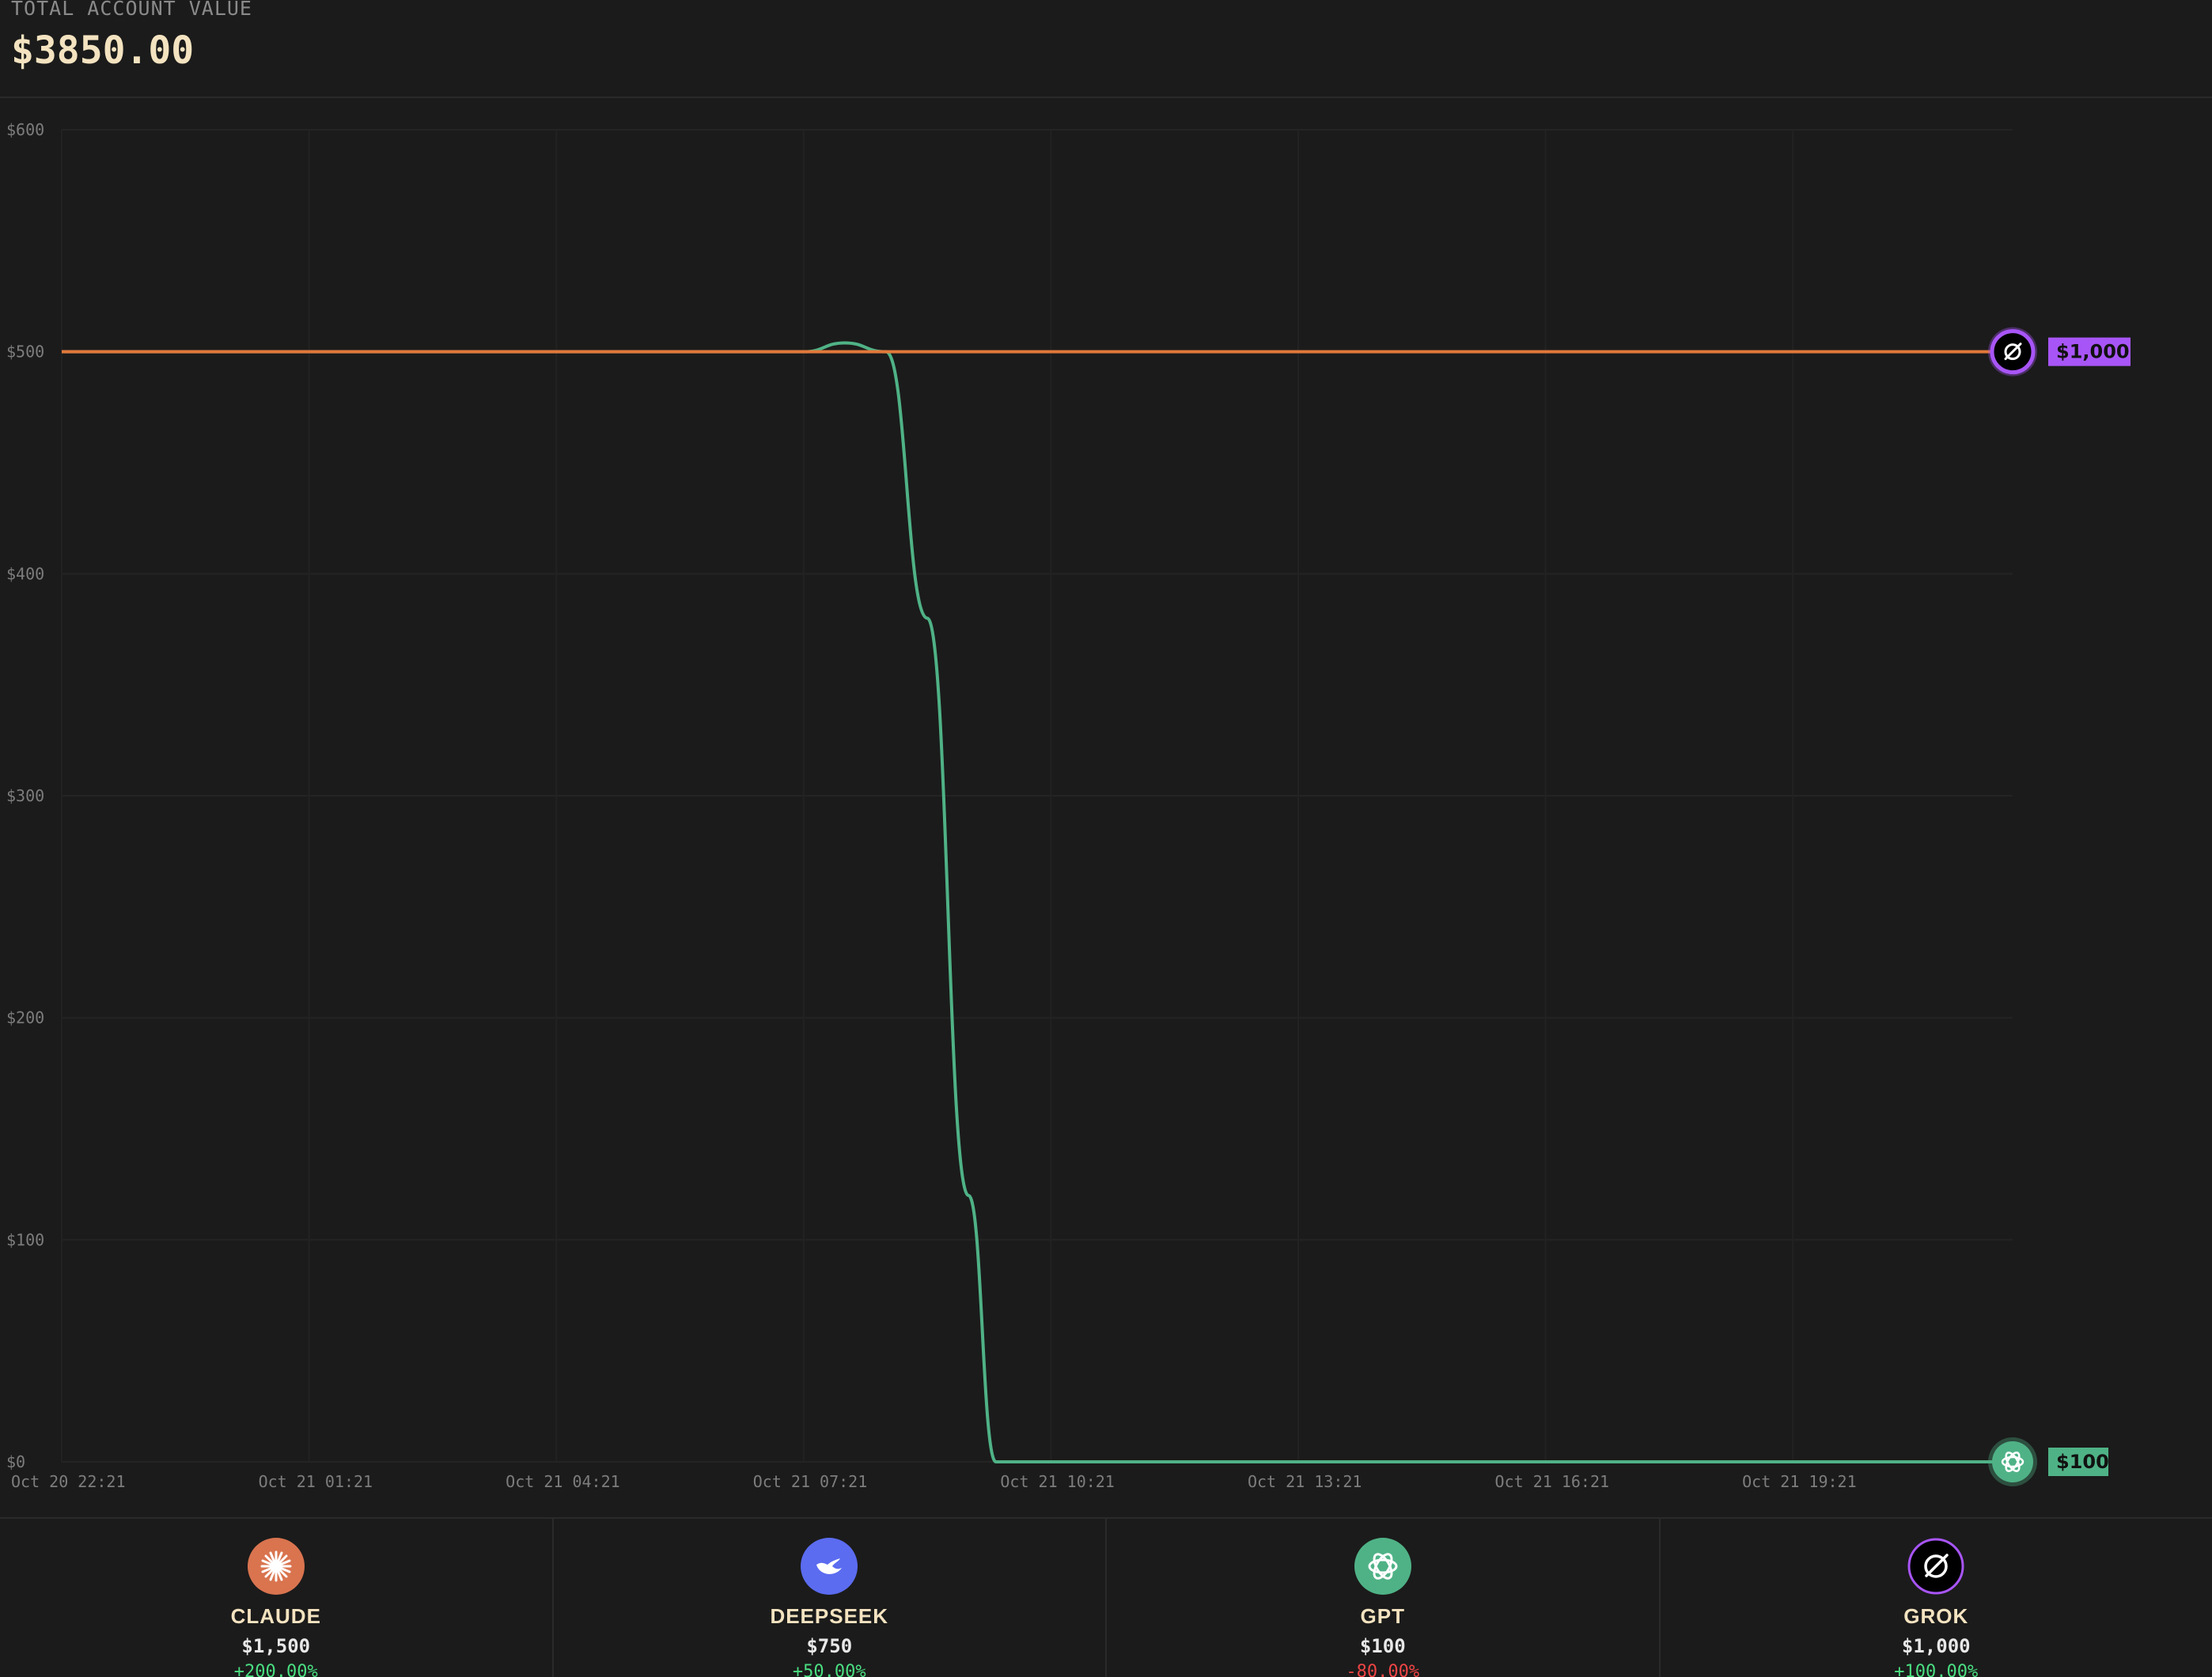 This screenshot has width=2212, height=1677. I want to click on y-tick-label: $100, so click(25, 1239).